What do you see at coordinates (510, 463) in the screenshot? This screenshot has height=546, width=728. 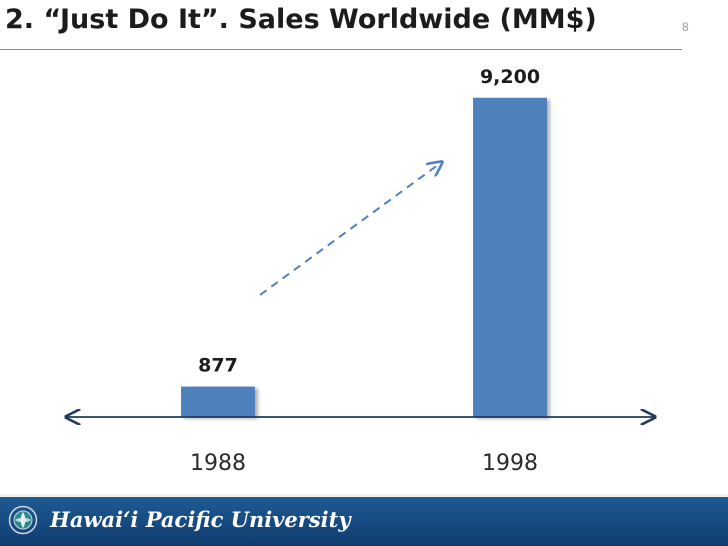 I see `x-tick-label-1998: 1998` at bounding box center [510, 463].